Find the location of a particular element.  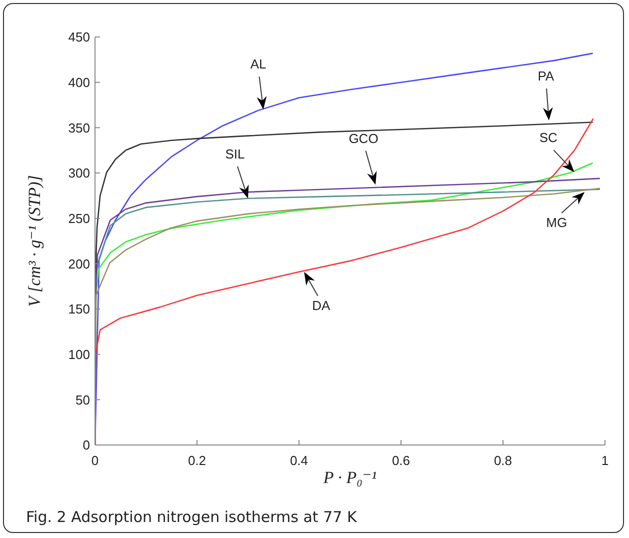

annotation: PA is located at coordinates (546, 76).